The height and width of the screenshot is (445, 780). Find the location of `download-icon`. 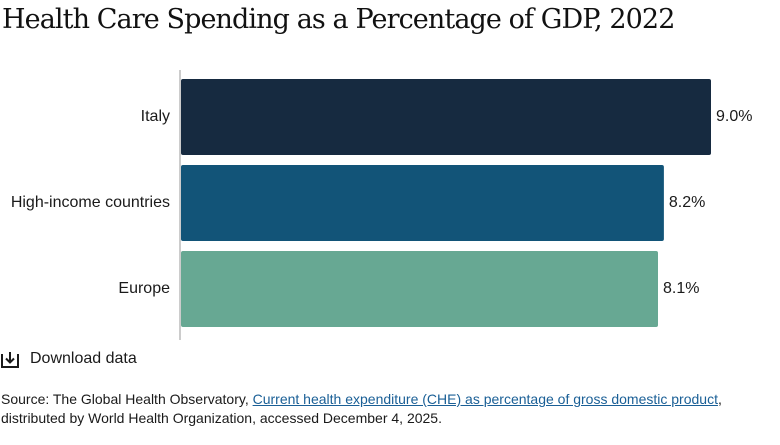

download-icon is located at coordinates (10, 360).